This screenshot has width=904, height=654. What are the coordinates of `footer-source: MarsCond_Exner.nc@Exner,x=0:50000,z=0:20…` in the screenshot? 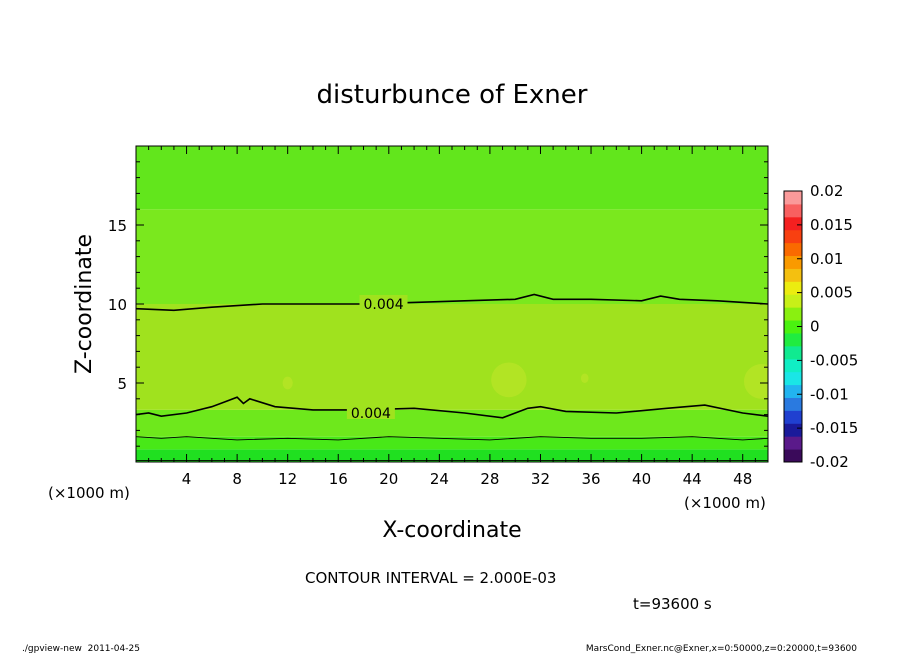 It's located at (721, 649).